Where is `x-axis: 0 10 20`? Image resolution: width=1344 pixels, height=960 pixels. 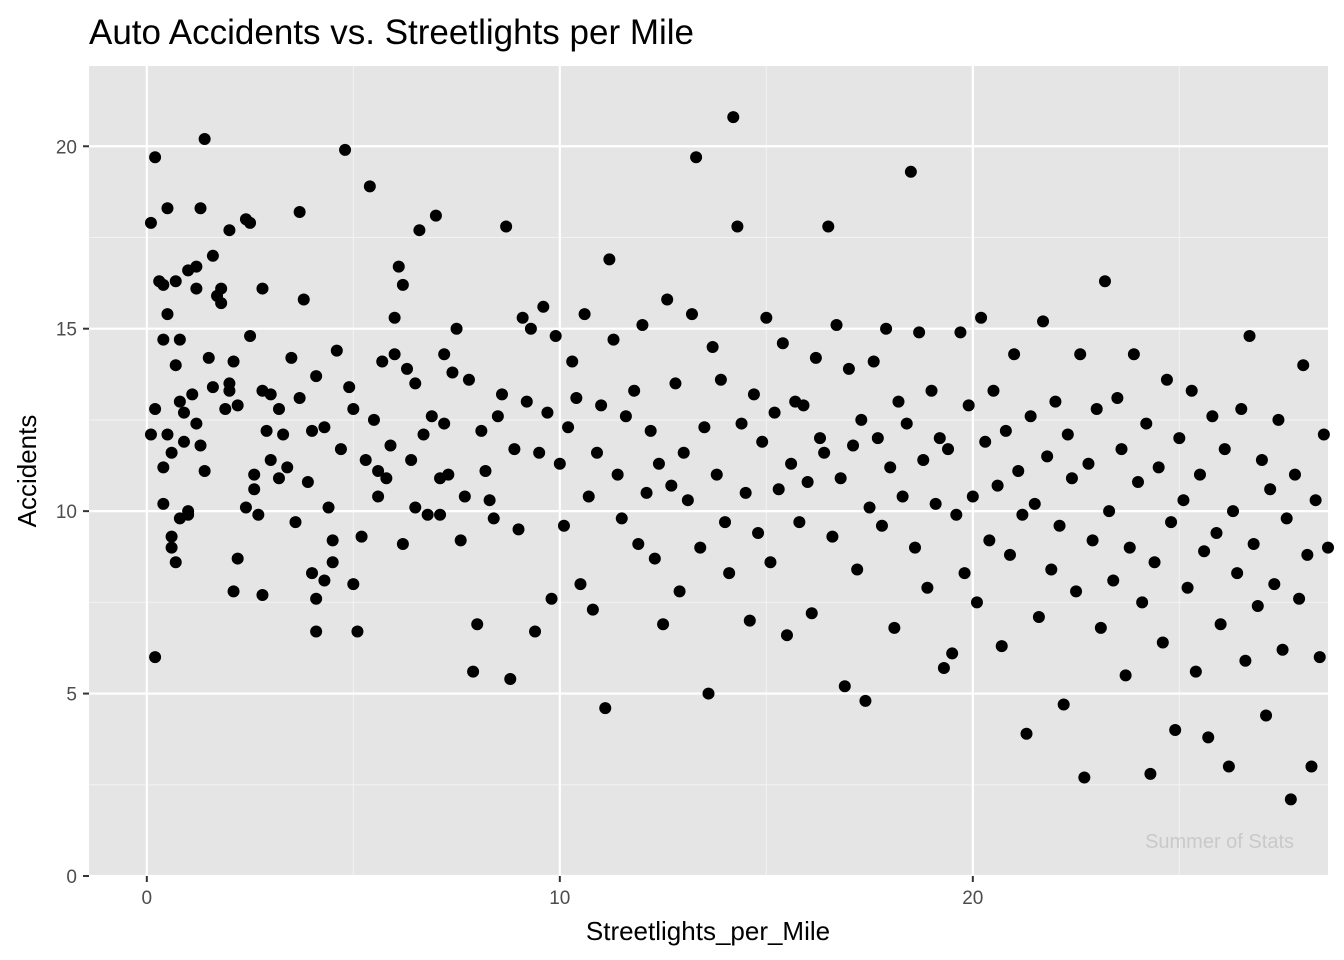
x-axis: 0 10 20 is located at coordinates (562, 892).